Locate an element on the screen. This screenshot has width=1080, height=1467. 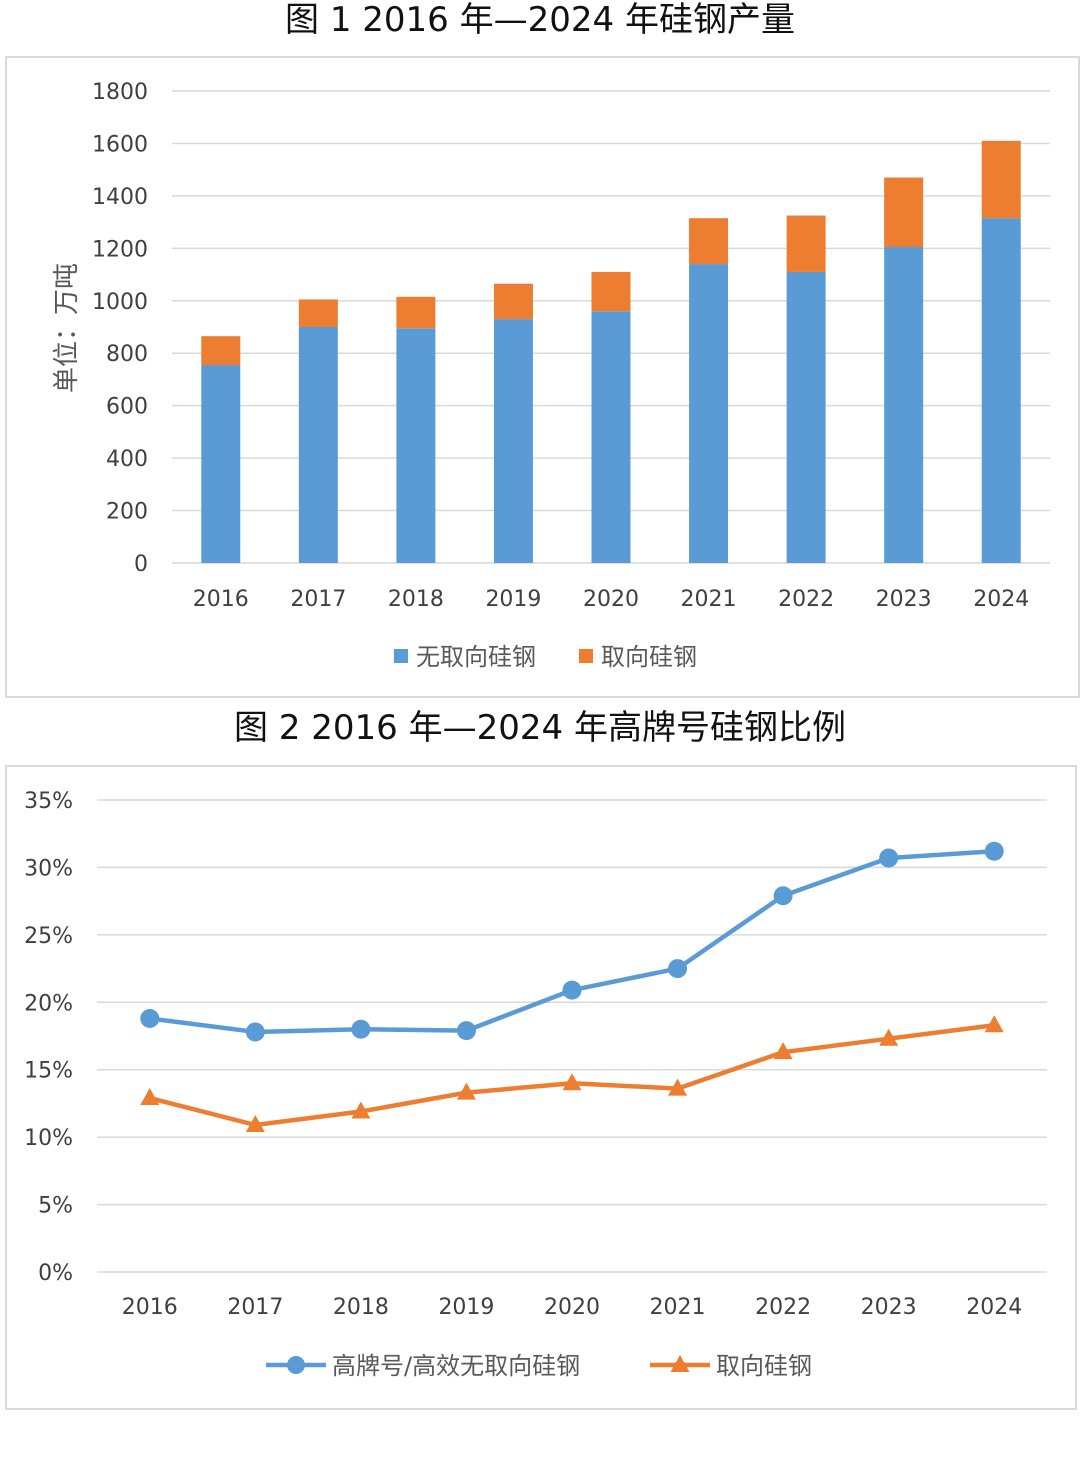
y-tick-label: 20% is located at coordinates (48, 1003).